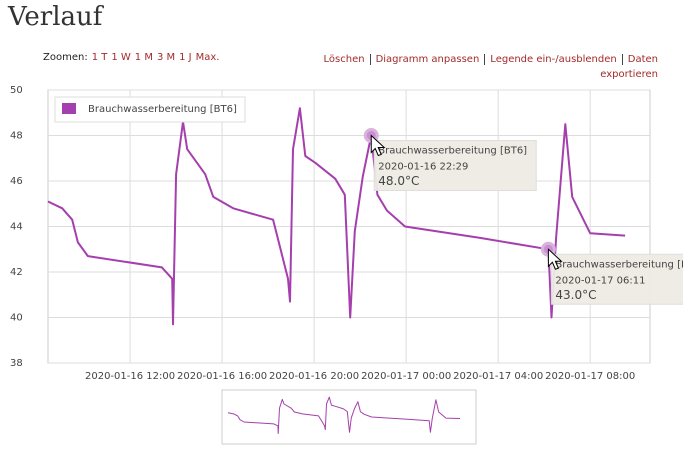 The height and width of the screenshot is (455, 683). Describe the element at coordinates (222, 376) in the screenshot. I see `x-tick-label: 2020-01-16 16:00` at that location.